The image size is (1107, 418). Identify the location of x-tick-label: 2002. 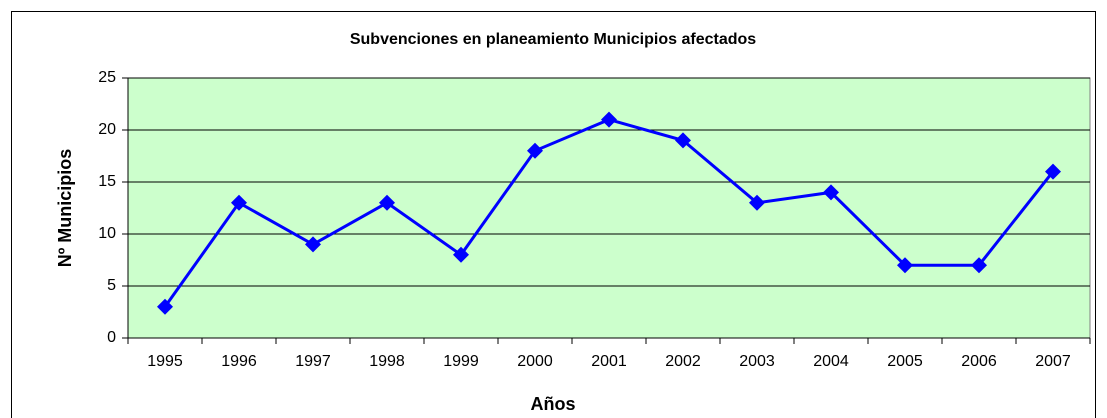
(683, 361).